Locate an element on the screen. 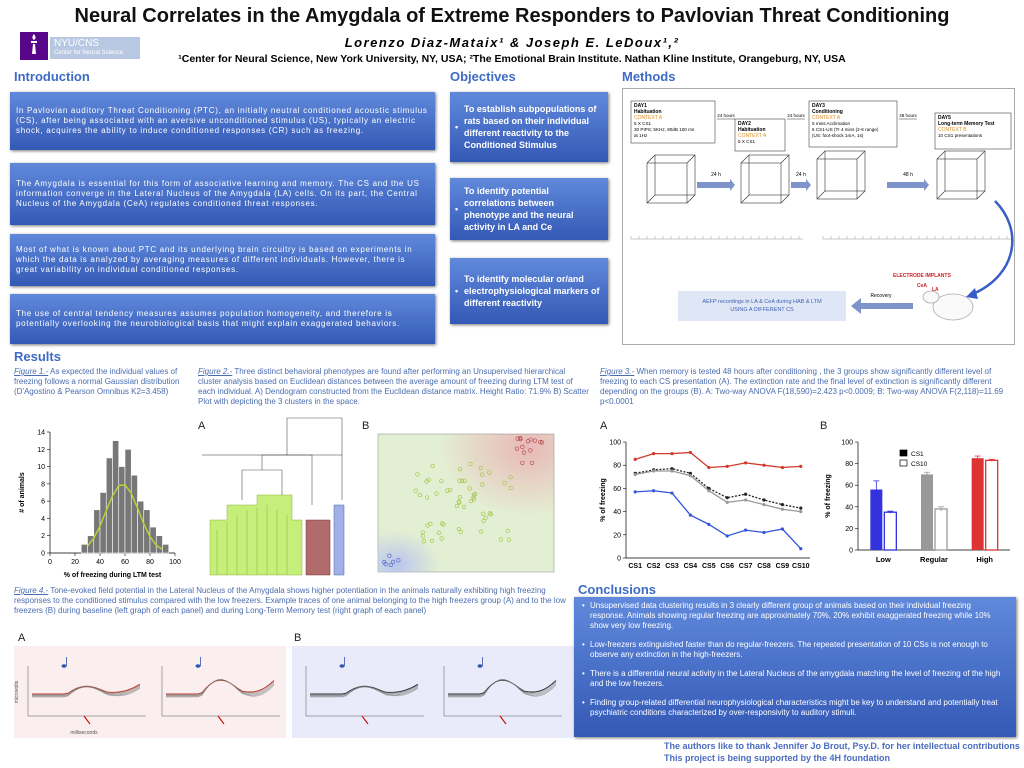  axis-label: microvolts is located at coordinates (17, 691).